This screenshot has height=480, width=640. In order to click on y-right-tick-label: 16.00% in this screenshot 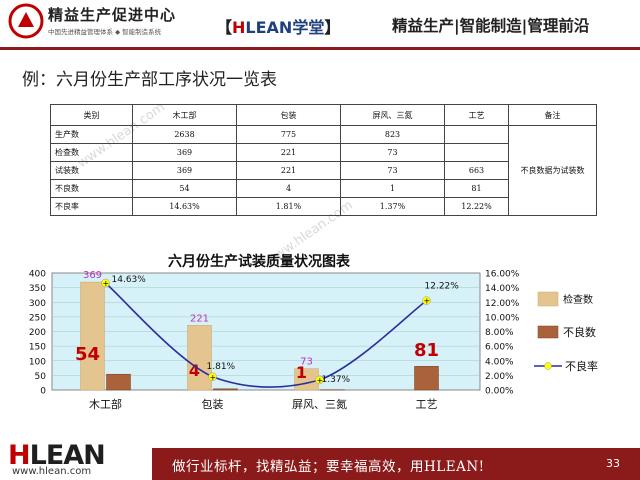, I will do `click(502, 275)`.